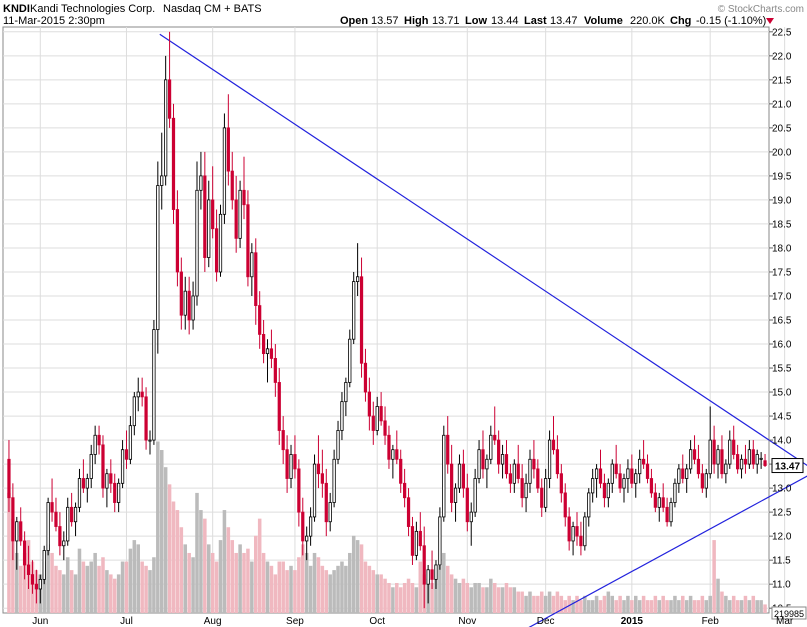 This screenshot has height=627, width=807. I want to click on down-arrow-icon, so click(770, 21).